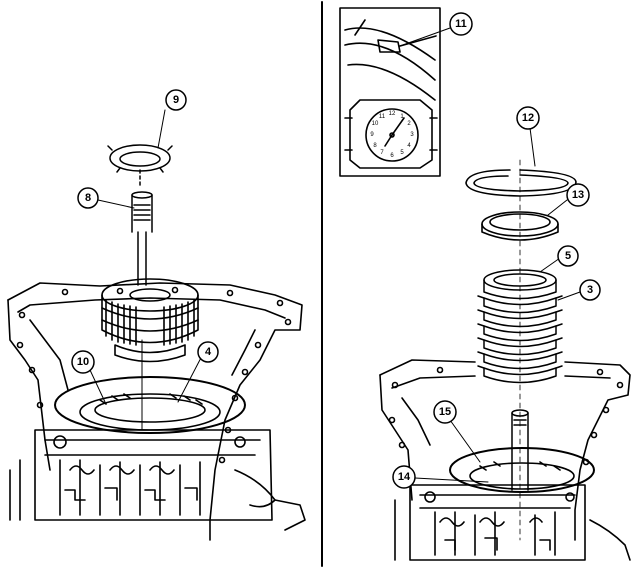  I want to click on callout-4: 4, so click(208, 352).